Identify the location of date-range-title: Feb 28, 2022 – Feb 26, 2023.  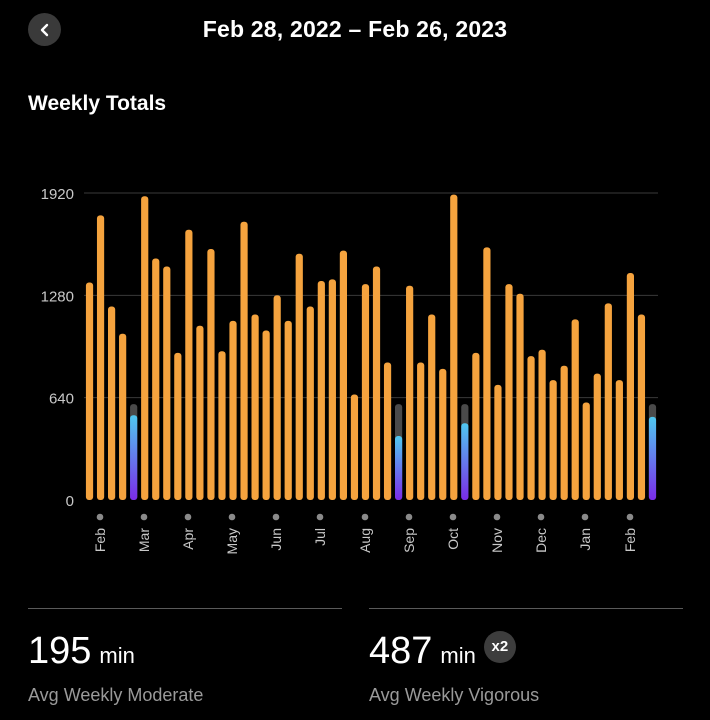
(355, 29).